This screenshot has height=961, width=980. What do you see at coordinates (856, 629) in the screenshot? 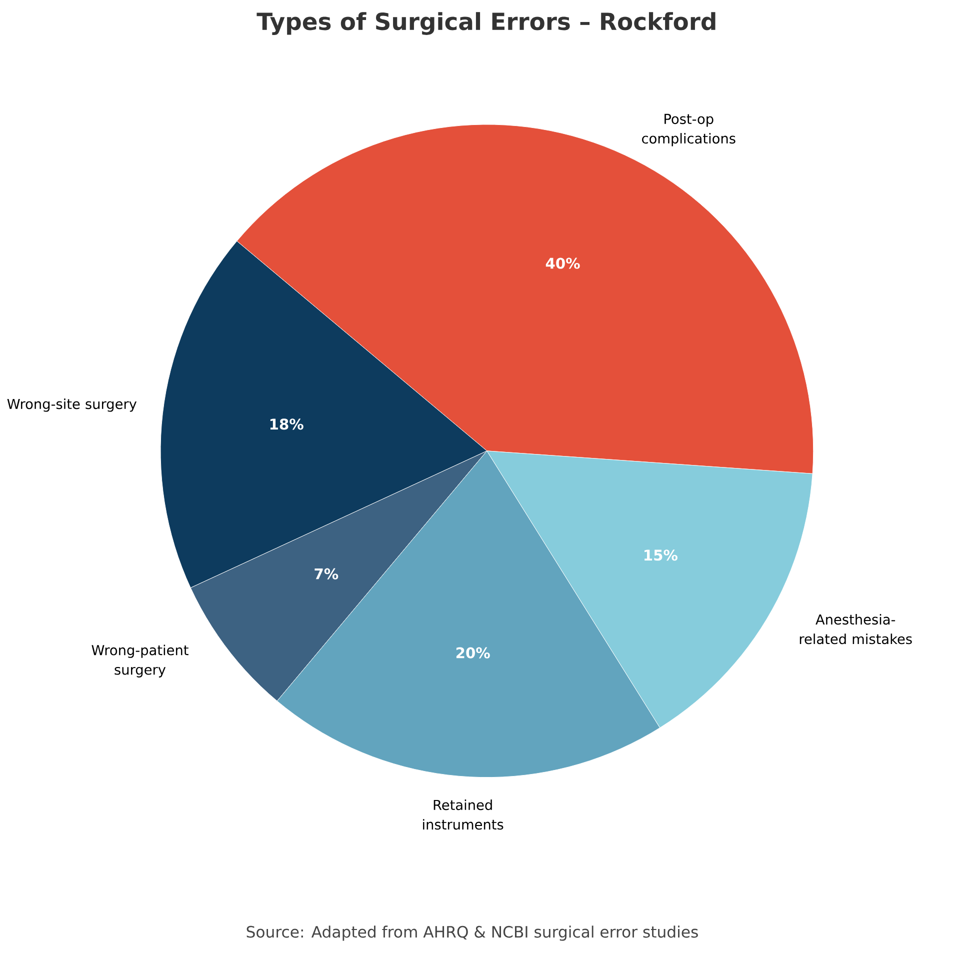
I see `slice-label: Anesthesia-related mistakes` at bounding box center [856, 629].